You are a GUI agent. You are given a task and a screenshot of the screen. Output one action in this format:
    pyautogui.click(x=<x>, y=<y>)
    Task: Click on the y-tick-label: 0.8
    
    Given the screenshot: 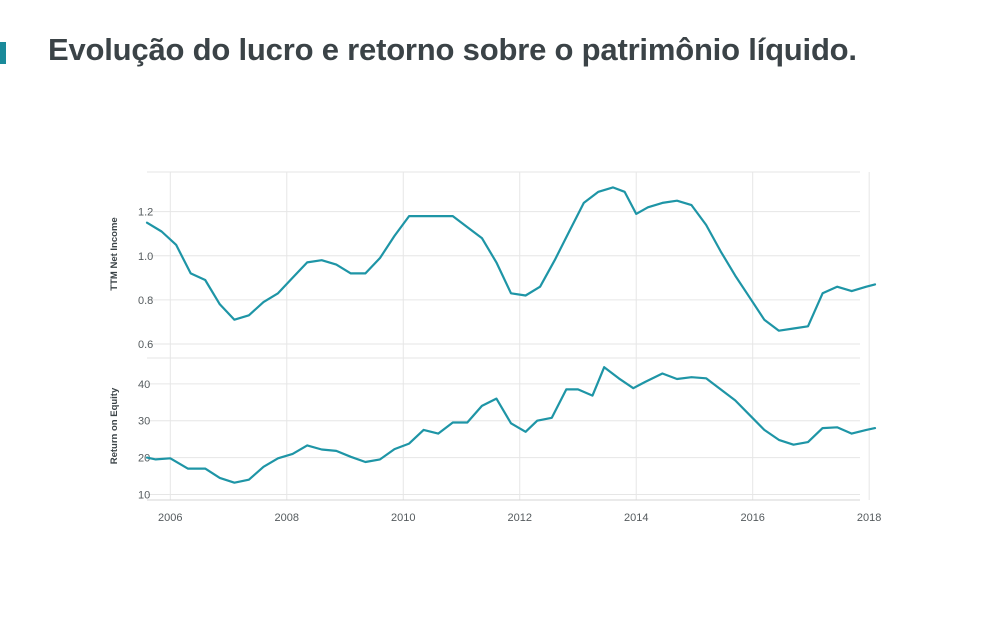 What is the action you would take?
    pyautogui.click(x=145, y=301)
    